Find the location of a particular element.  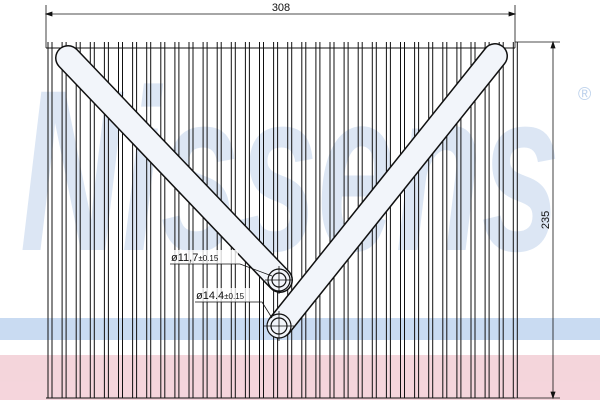

width-label: 308 is located at coordinates (281, 8).